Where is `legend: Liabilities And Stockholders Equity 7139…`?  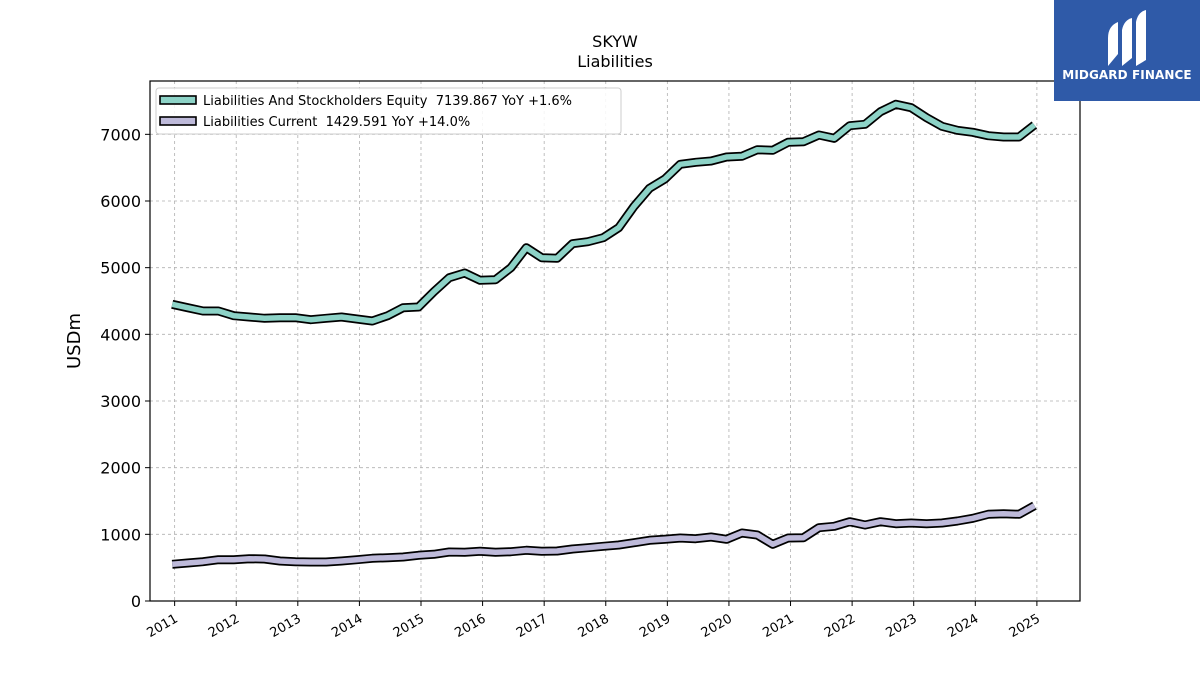
legend: Liabilities And Stockholders Equity 7139… is located at coordinates (388, 111).